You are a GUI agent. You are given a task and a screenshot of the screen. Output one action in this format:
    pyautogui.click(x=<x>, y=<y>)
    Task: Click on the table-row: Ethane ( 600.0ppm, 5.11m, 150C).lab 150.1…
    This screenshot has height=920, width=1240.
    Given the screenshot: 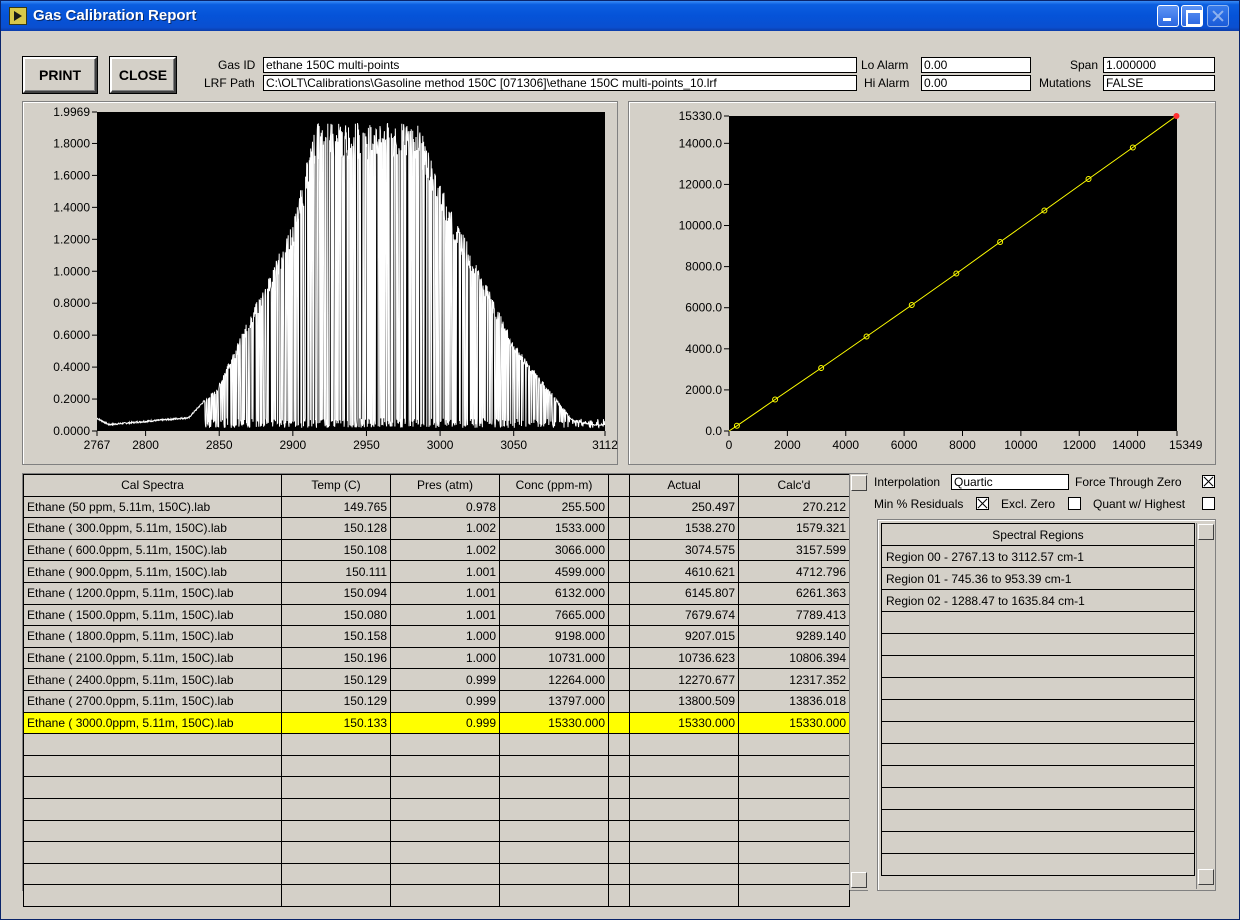 What is the action you would take?
    pyautogui.click(x=436, y=550)
    